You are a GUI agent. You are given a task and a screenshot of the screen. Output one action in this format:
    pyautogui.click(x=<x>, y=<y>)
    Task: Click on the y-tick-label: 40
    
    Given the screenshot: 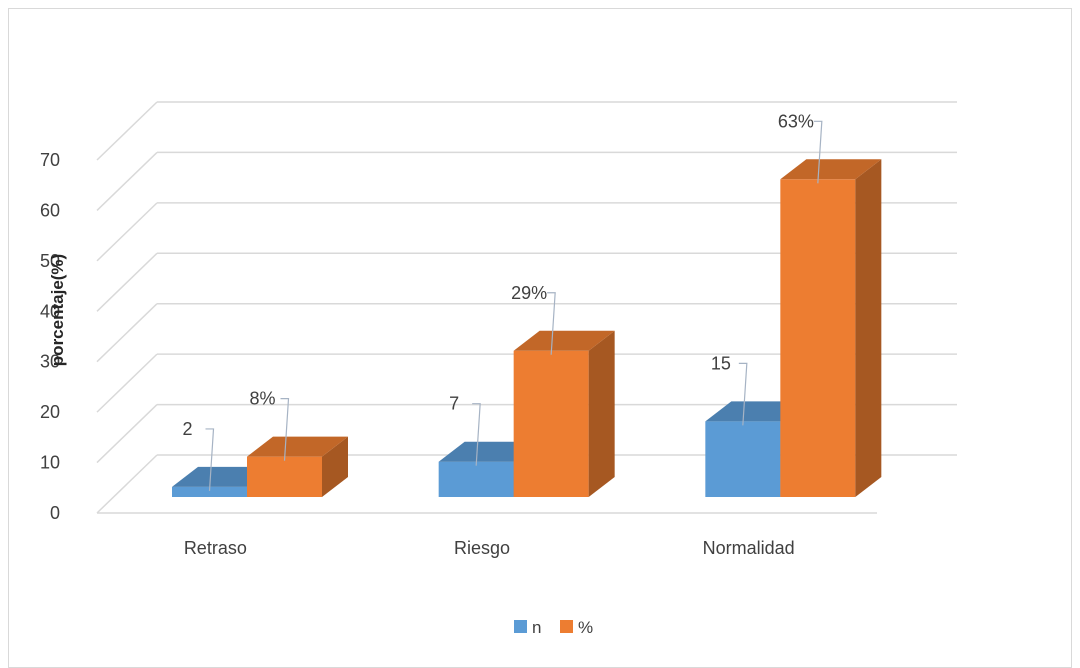 What is the action you would take?
    pyautogui.click(x=50, y=311)
    